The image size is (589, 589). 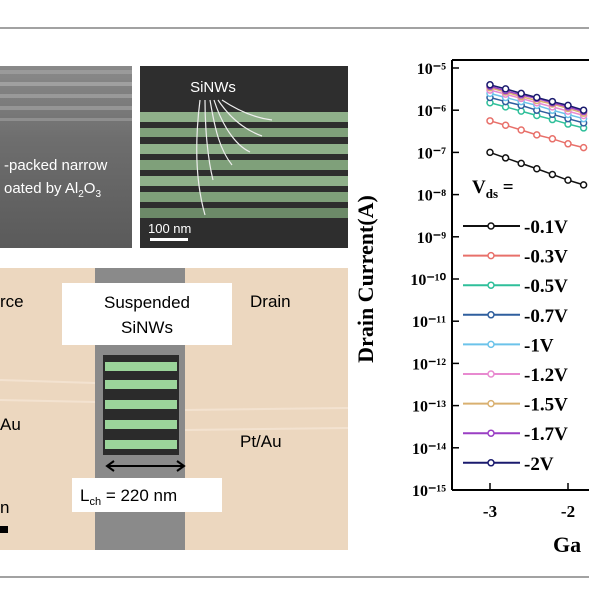 I want to click on caption-text: oated by Al2O3, so click(x=52, y=190).